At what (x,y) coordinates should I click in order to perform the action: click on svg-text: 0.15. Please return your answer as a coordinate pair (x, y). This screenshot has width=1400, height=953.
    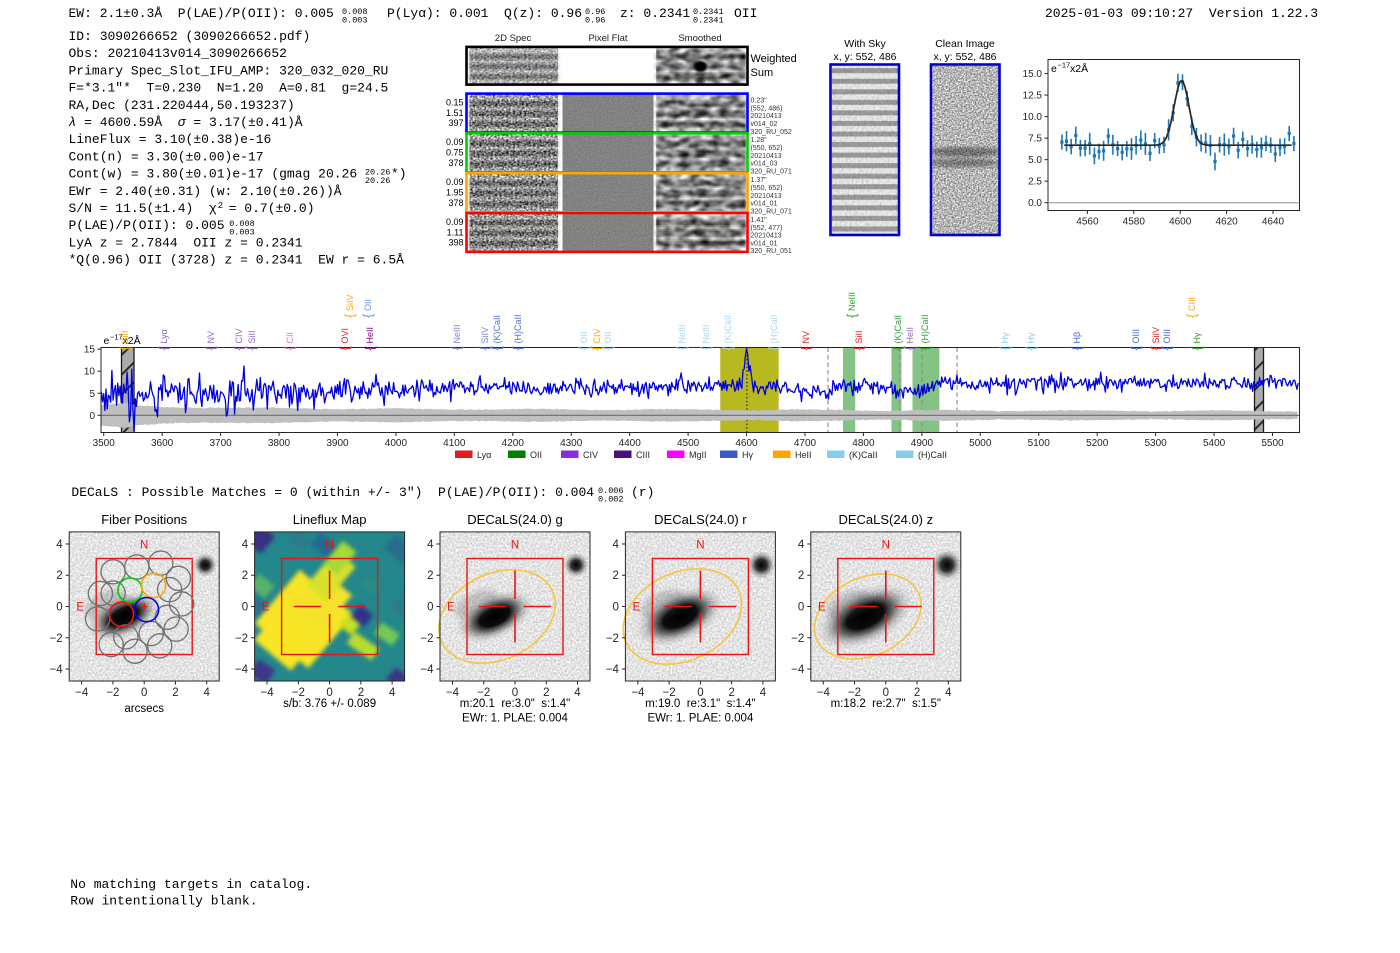
    Looking at the image, I should click on (455, 103).